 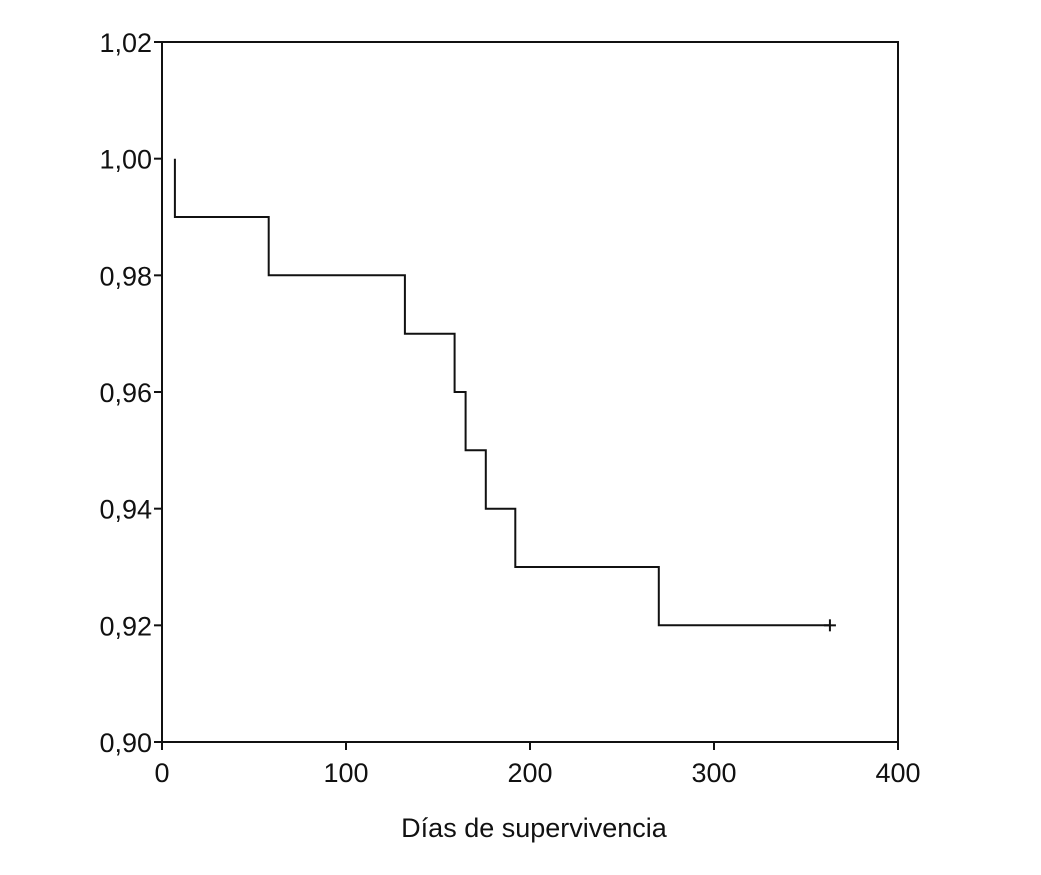 What do you see at coordinates (125, 43) in the screenshot?
I see `y-tick-label: 1,02` at bounding box center [125, 43].